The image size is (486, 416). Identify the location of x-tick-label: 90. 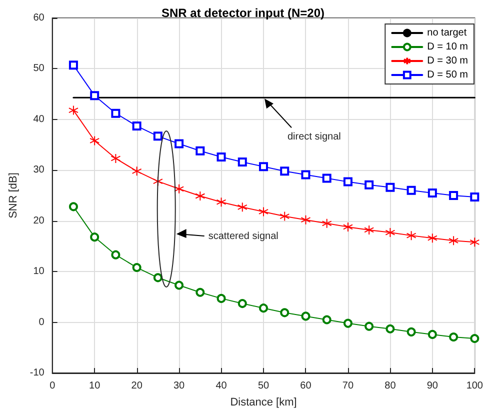
(432, 386).